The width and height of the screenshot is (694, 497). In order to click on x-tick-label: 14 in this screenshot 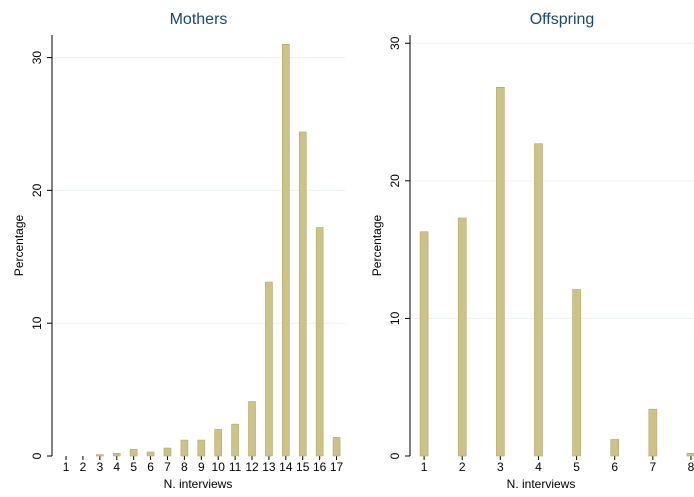, I will do `click(286, 467)`.